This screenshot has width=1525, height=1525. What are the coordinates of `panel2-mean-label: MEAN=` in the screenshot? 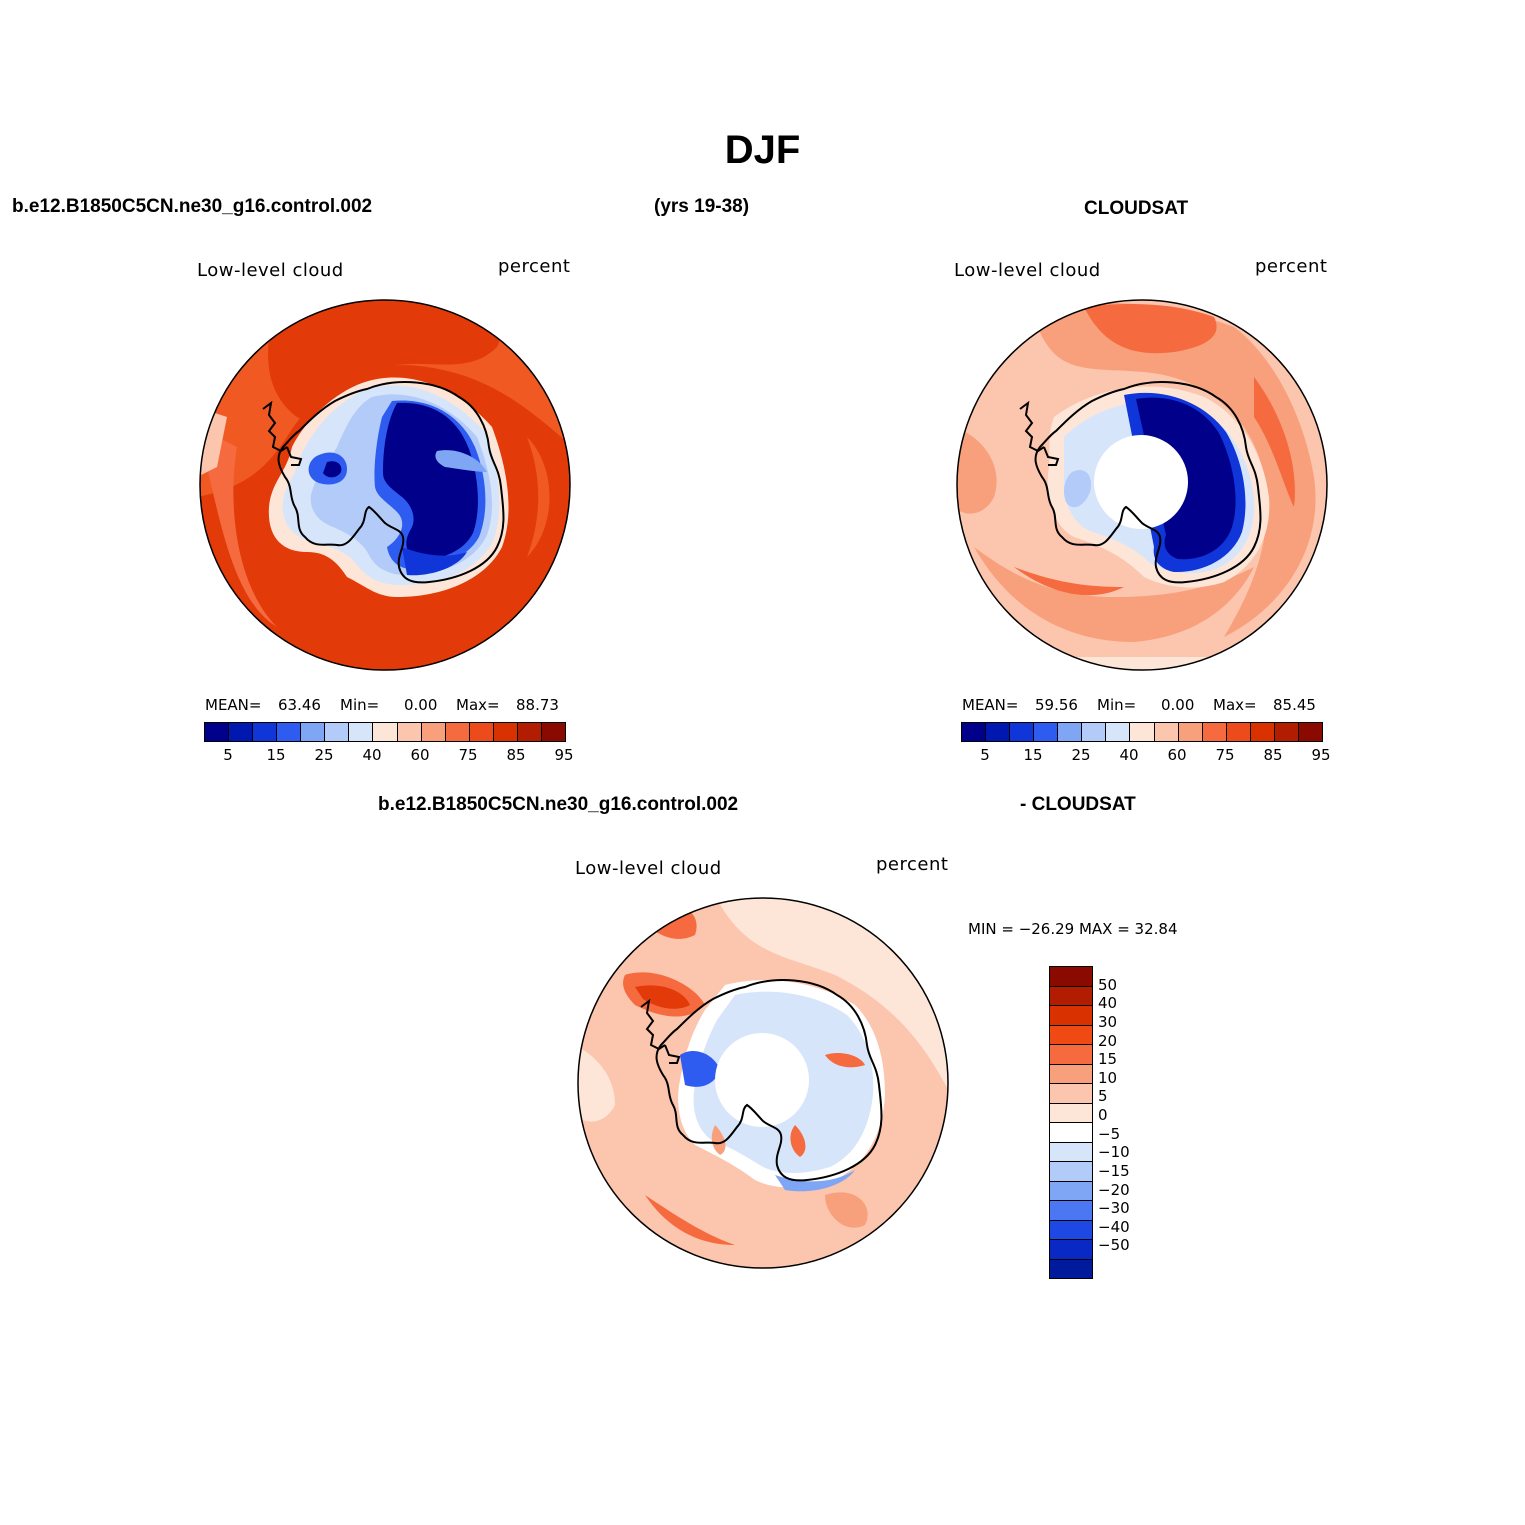 It's located at (990, 705).